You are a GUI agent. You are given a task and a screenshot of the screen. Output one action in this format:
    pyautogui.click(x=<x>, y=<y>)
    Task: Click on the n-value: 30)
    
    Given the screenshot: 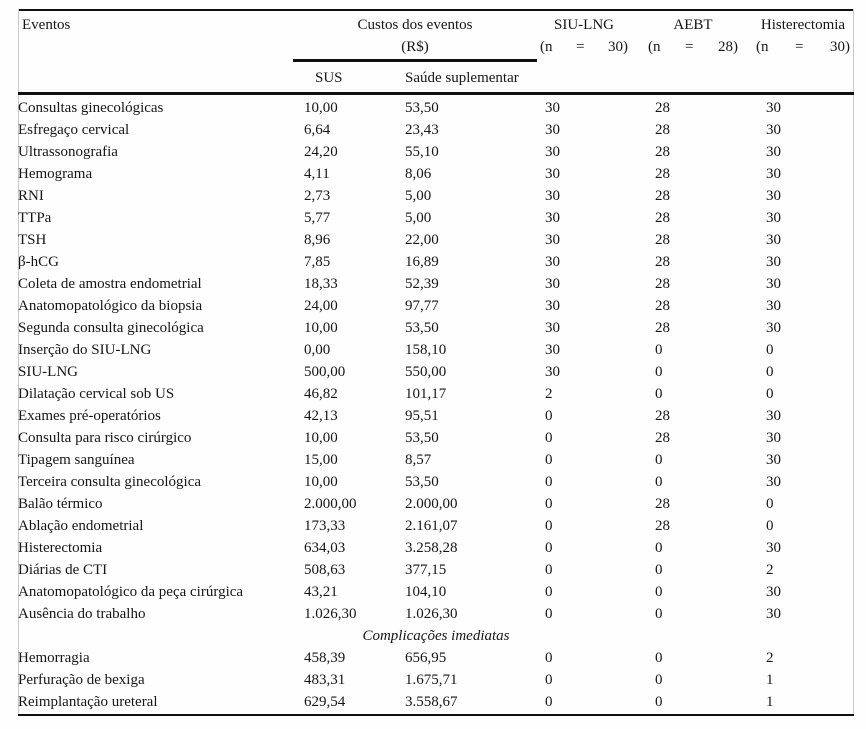 What is the action you would take?
    pyautogui.click(x=840, y=47)
    